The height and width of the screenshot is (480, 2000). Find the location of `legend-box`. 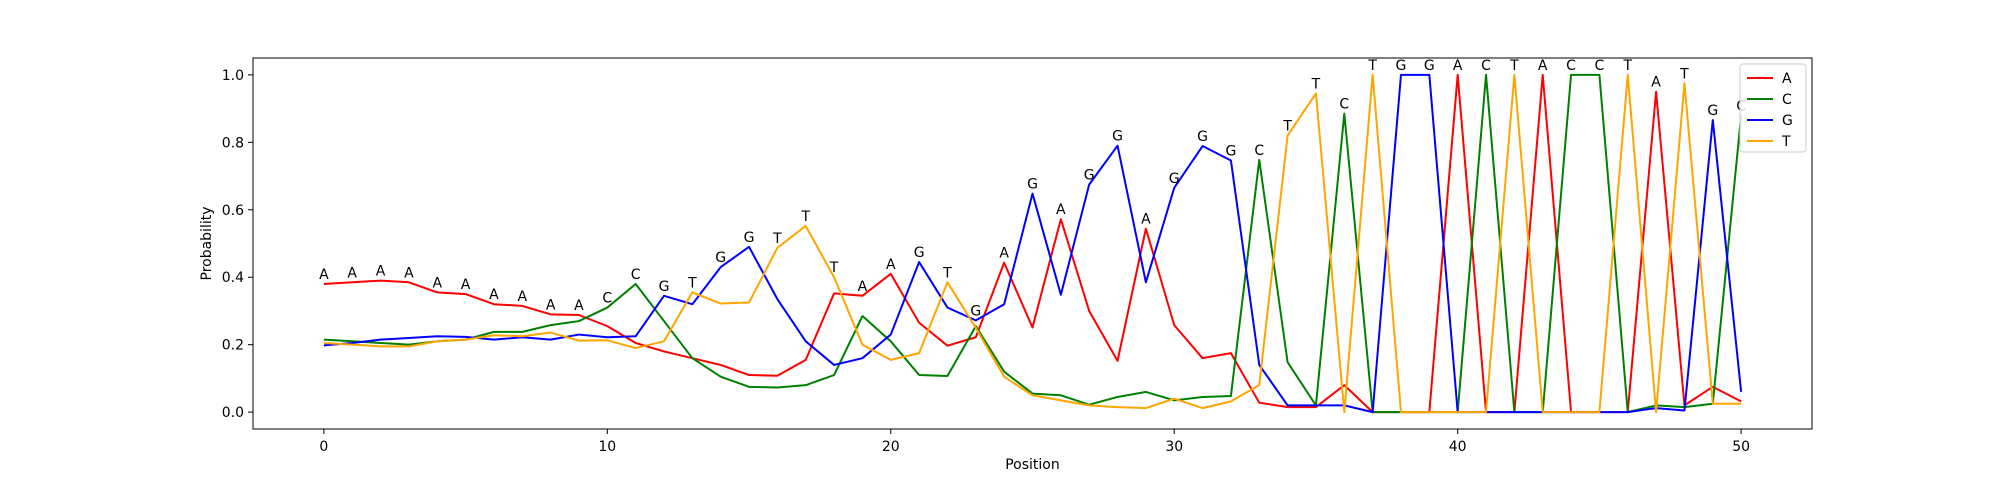

legend-box is located at coordinates (1773, 108).